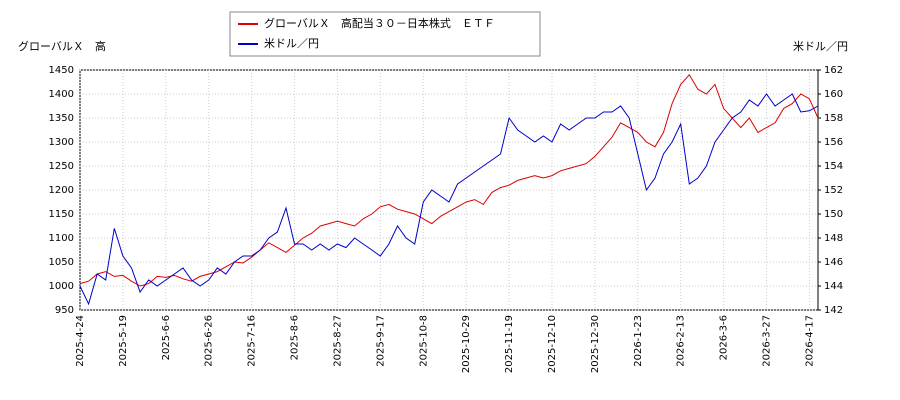 The height and width of the screenshot is (400, 900). Describe the element at coordinates (61, 142) in the screenshot. I see `y-tick-label: 1300` at that location.